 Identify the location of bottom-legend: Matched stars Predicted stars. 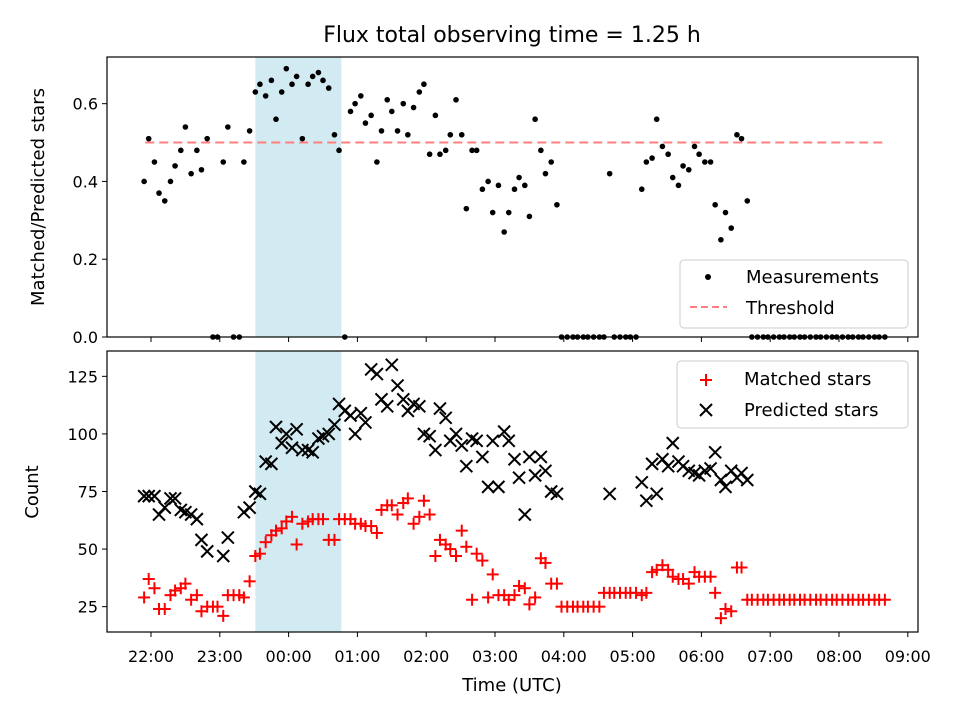
(792, 394).